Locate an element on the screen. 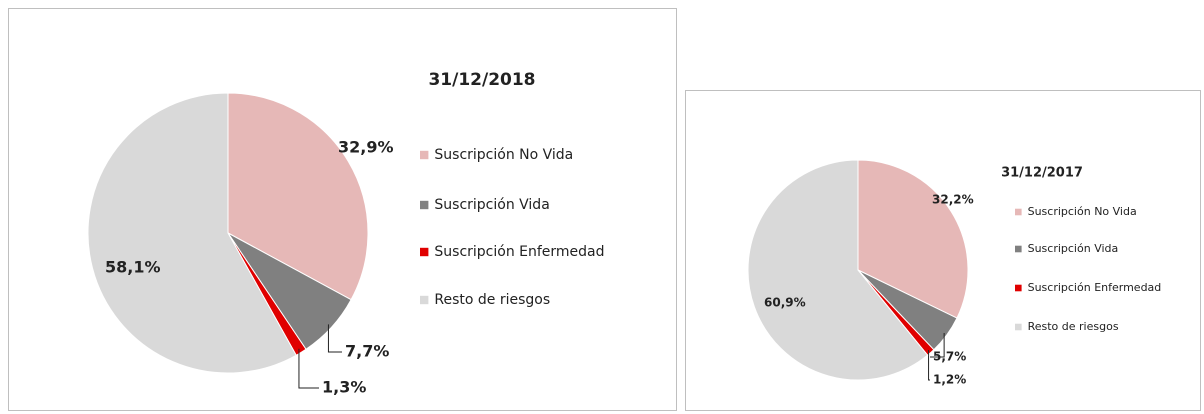 The width and height of the screenshot is (1204, 414). data-label: 1,2% is located at coordinates (949, 380).